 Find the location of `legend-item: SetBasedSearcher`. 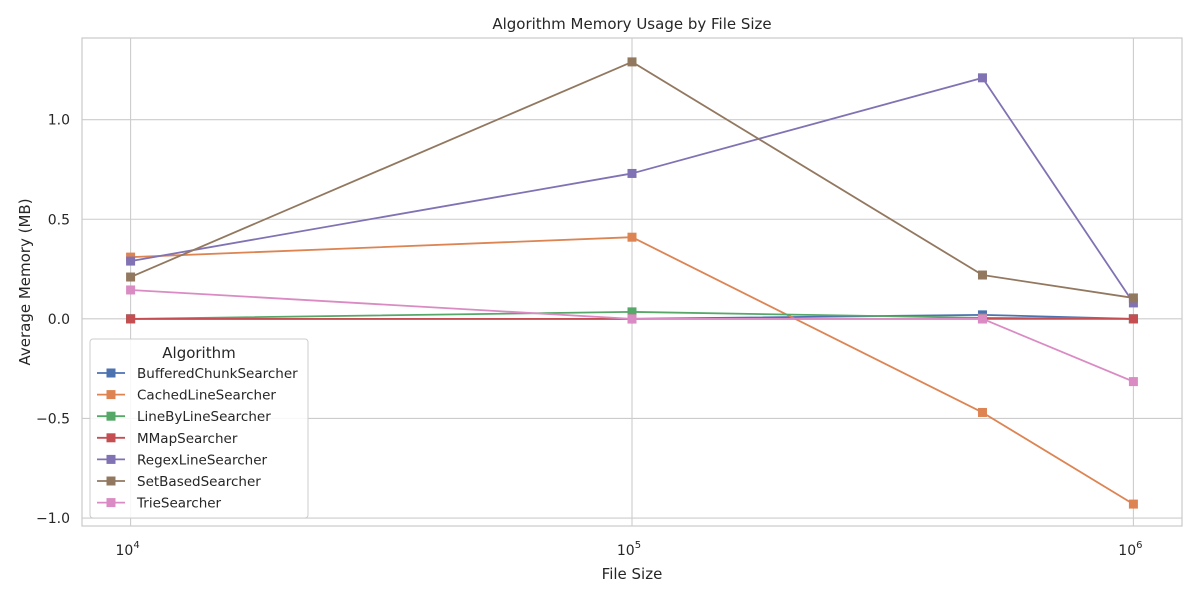

legend-item: SetBasedSearcher is located at coordinates (179, 482).